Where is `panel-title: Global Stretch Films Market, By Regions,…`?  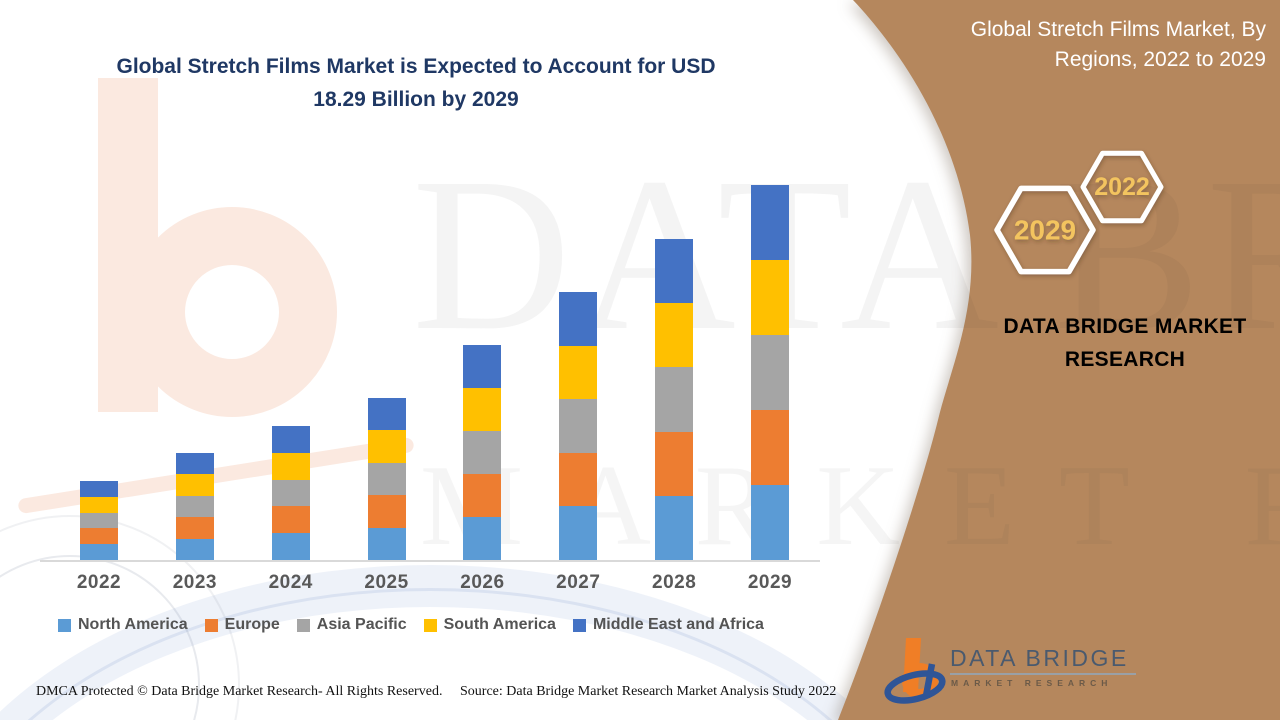 panel-title: Global Stretch Films Market, By Regions,… is located at coordinates (1093, 45).